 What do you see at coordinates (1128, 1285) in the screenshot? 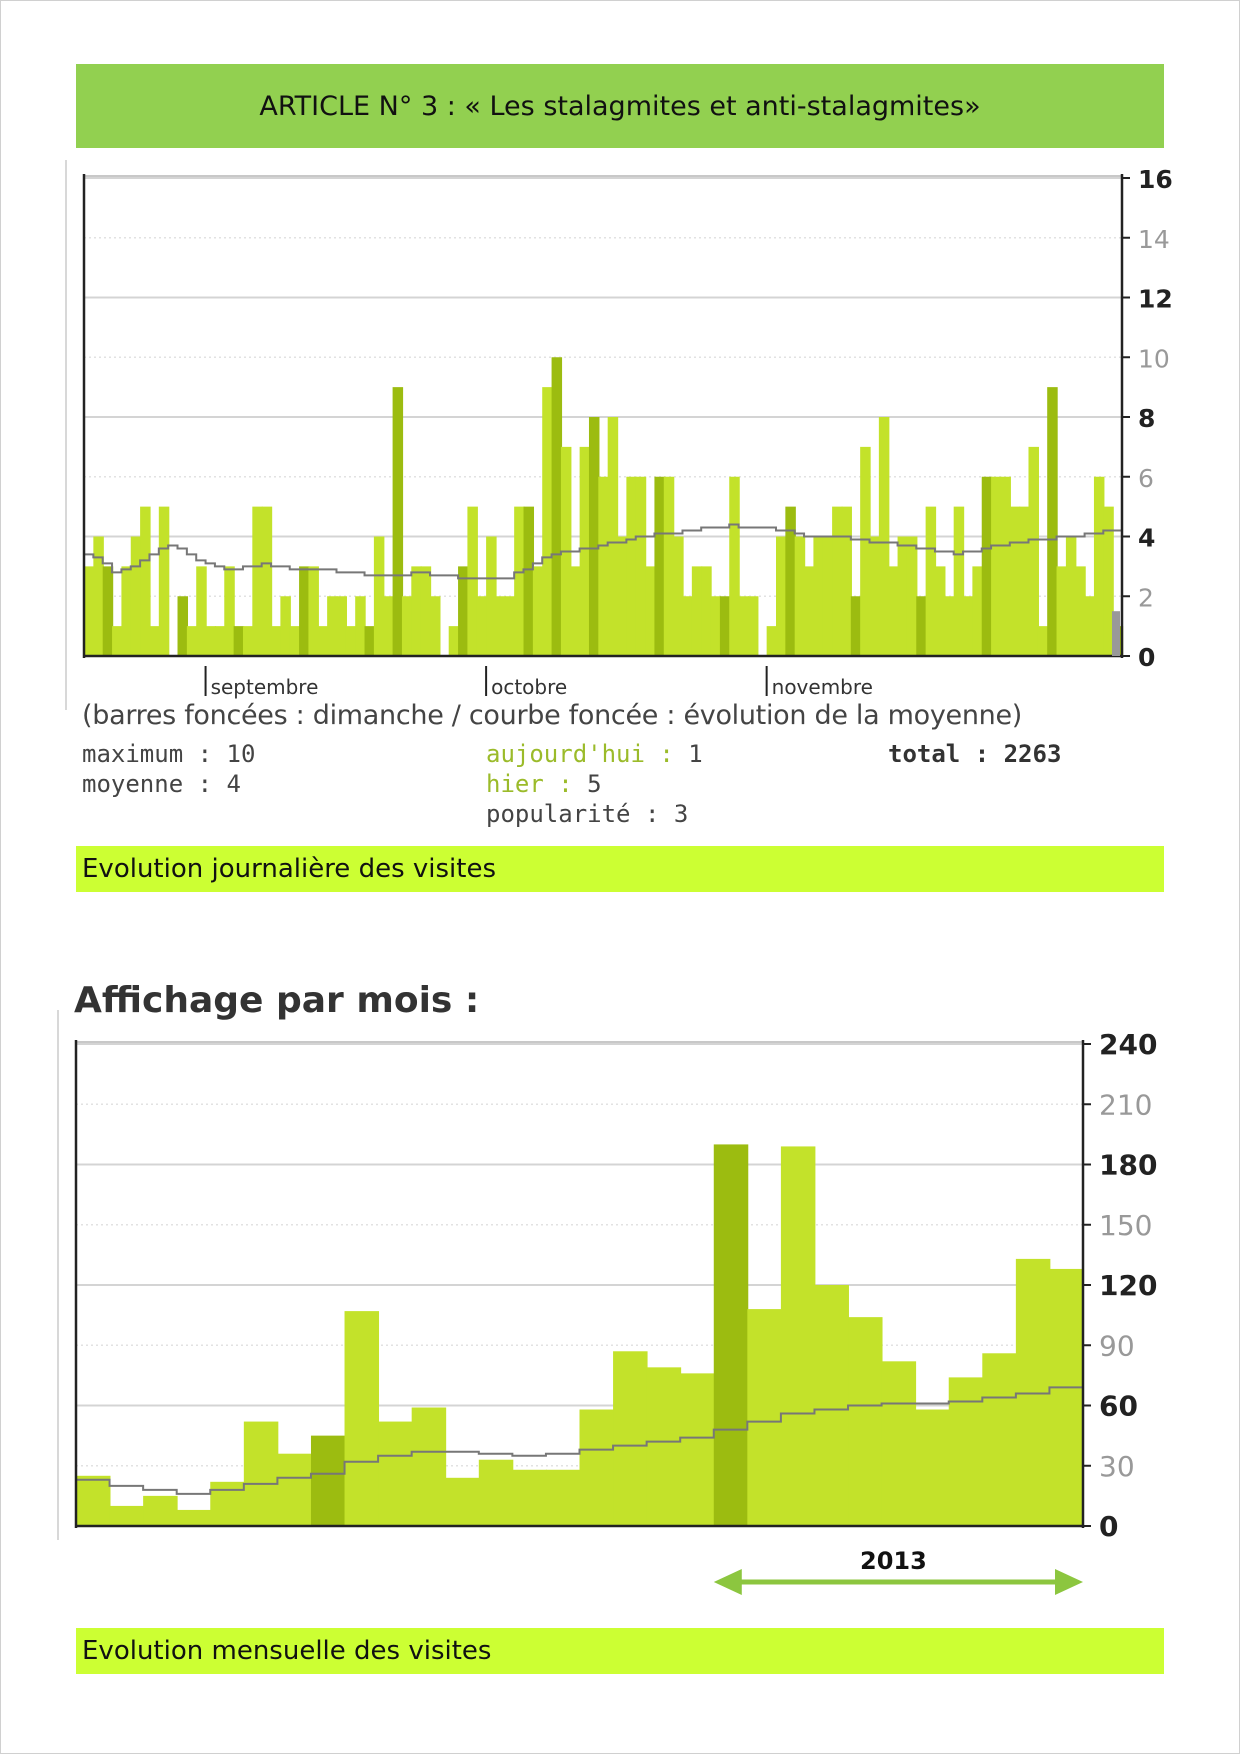
I see `y-tick-label: 120` at bounding box center [1128, 1285].